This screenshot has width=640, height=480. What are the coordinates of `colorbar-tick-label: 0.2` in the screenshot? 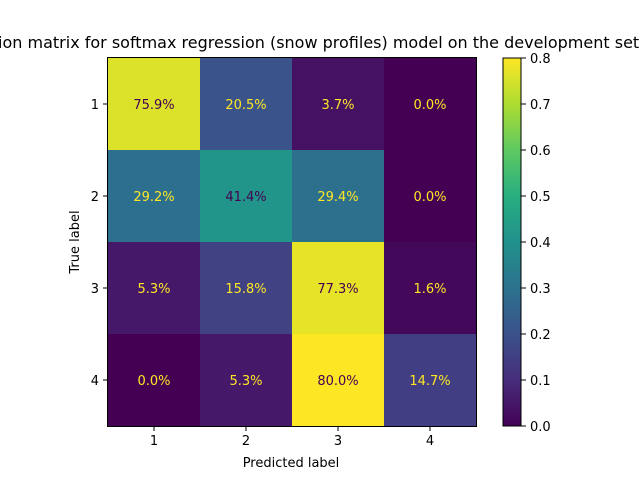 It's located at (540, 335).